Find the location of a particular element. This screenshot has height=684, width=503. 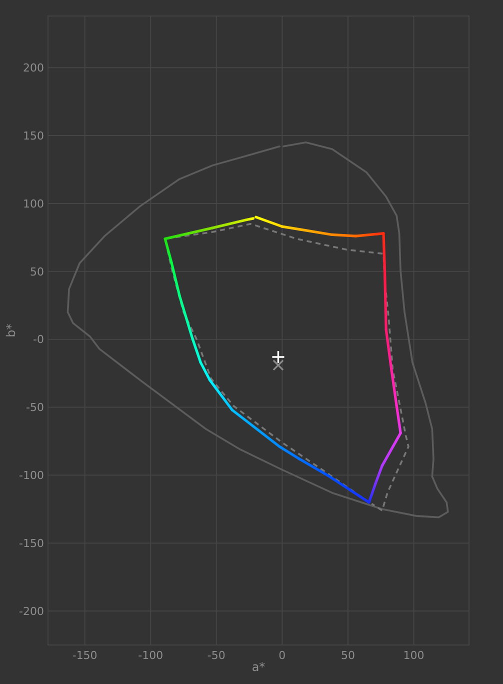

x-tick-label: -50 is located at coordinates (216, 655).